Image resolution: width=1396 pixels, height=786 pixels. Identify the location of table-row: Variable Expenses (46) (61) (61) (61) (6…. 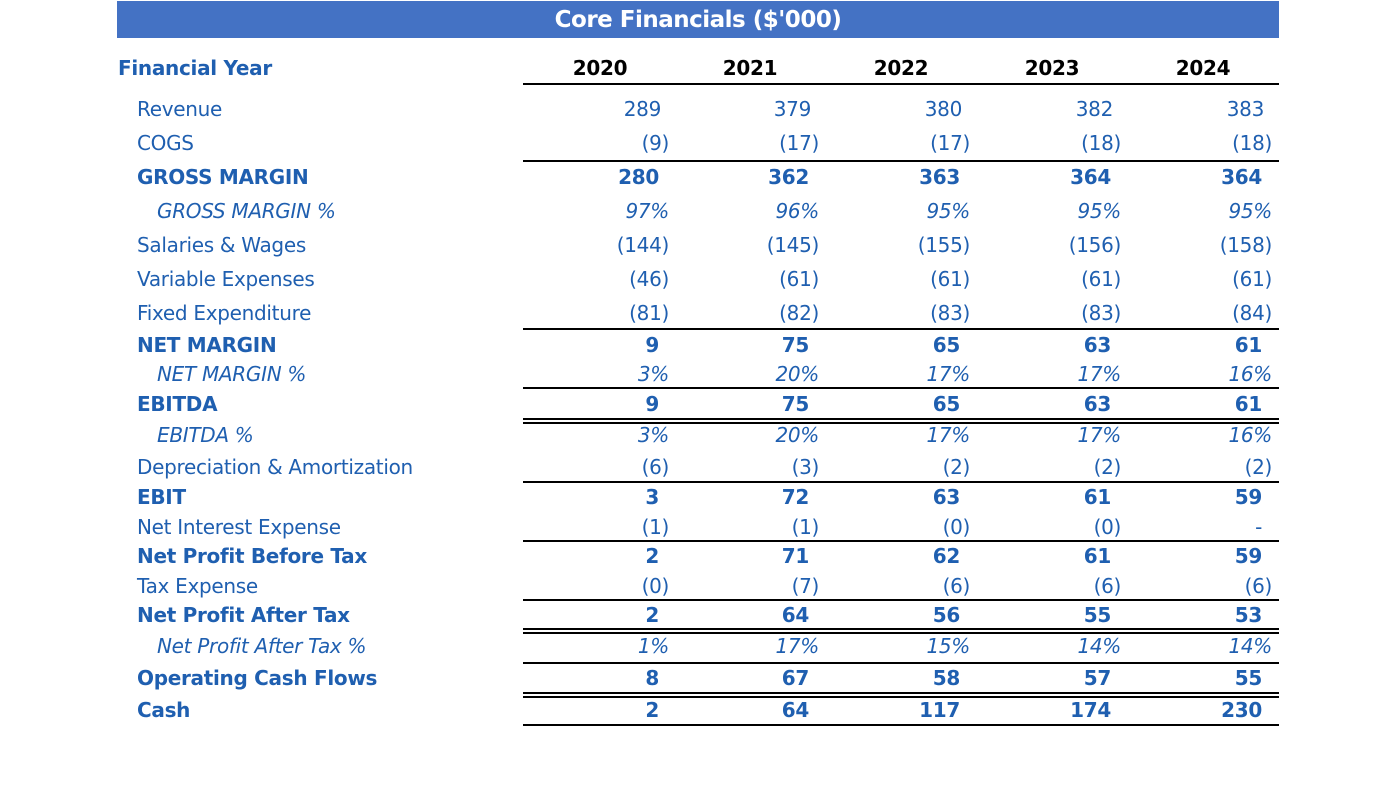
(698, 282).